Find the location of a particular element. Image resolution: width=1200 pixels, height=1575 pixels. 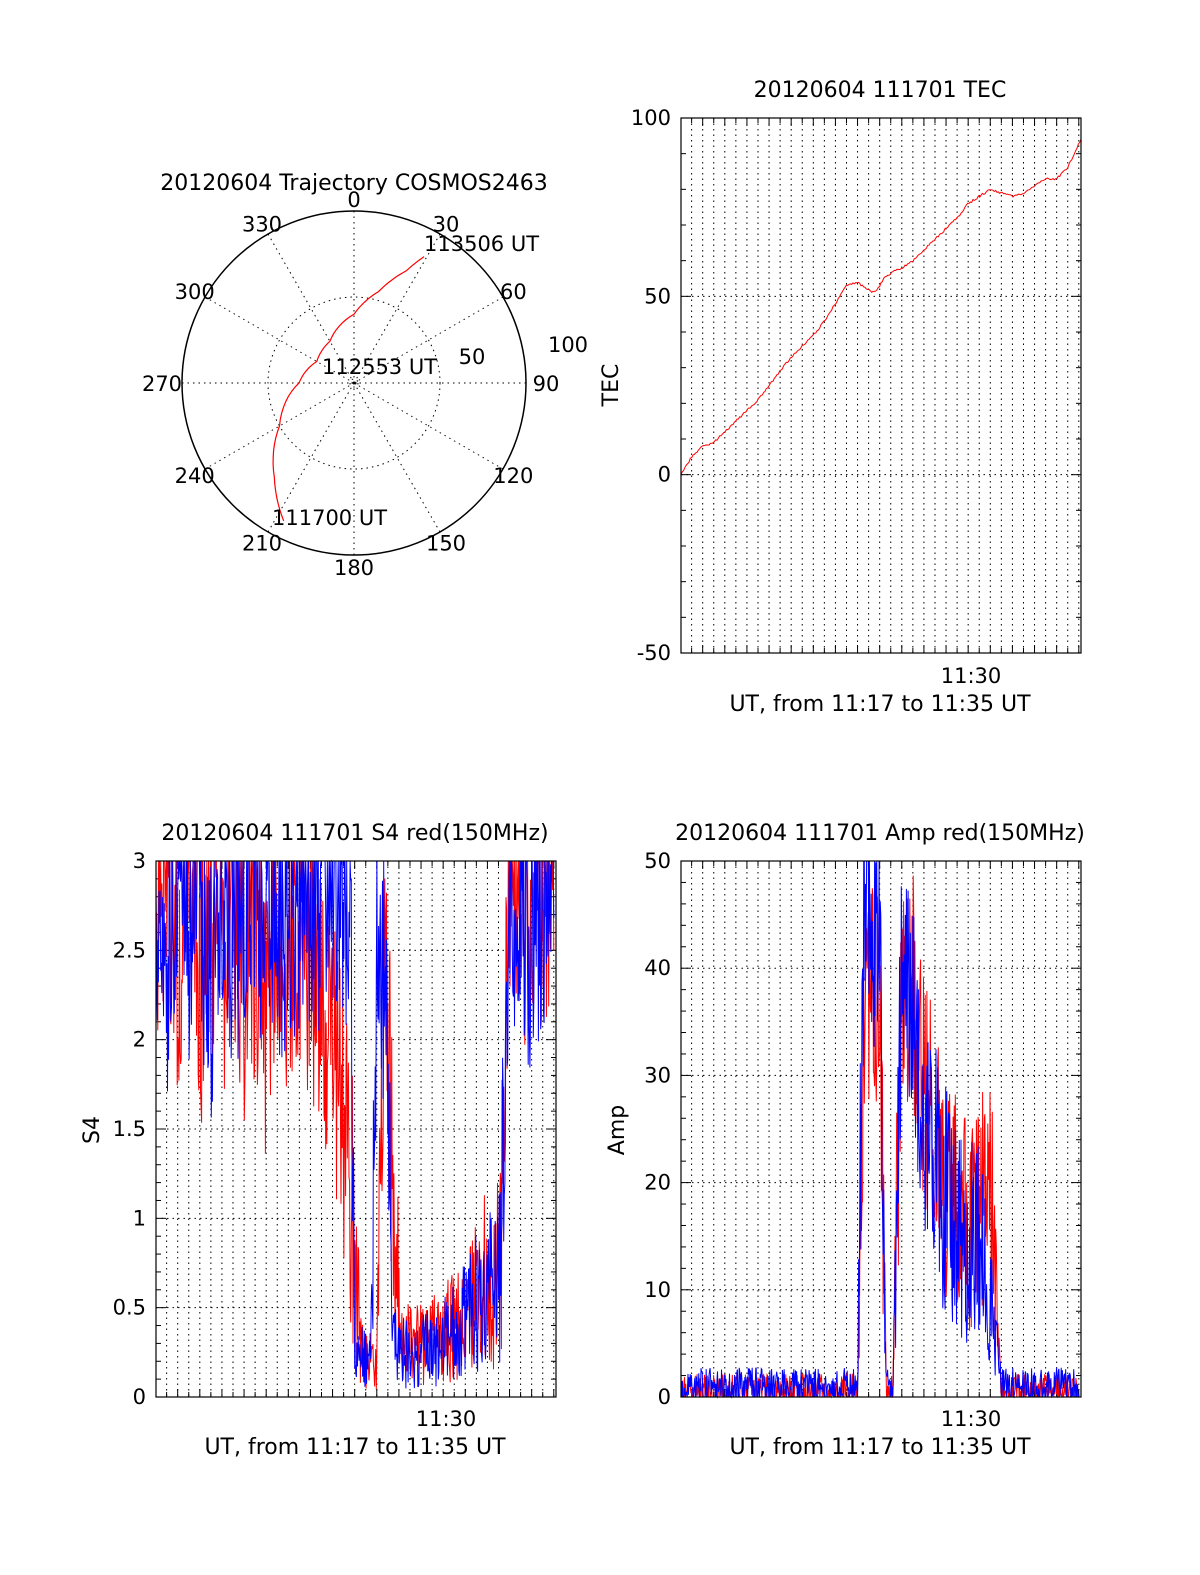

tec-ticks: -50 0 50 100 is located at coordinates (856, 385).